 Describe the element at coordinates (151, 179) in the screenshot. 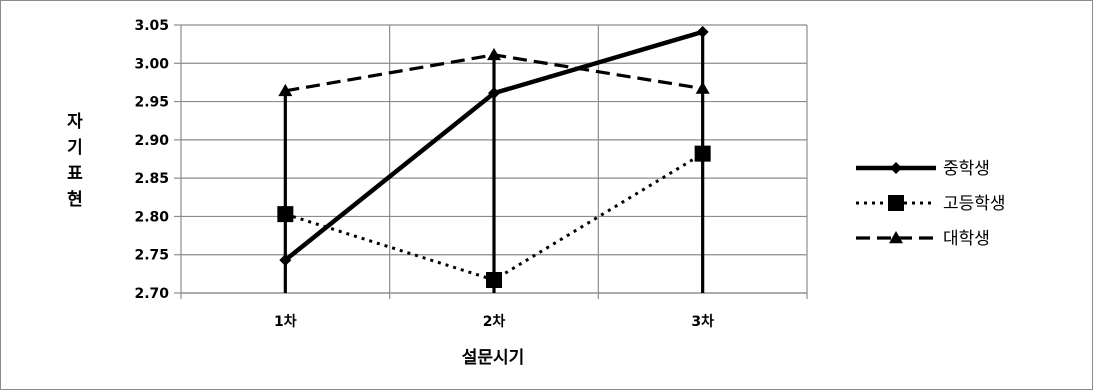

I see `y-tick-label: 2.85` at that location.